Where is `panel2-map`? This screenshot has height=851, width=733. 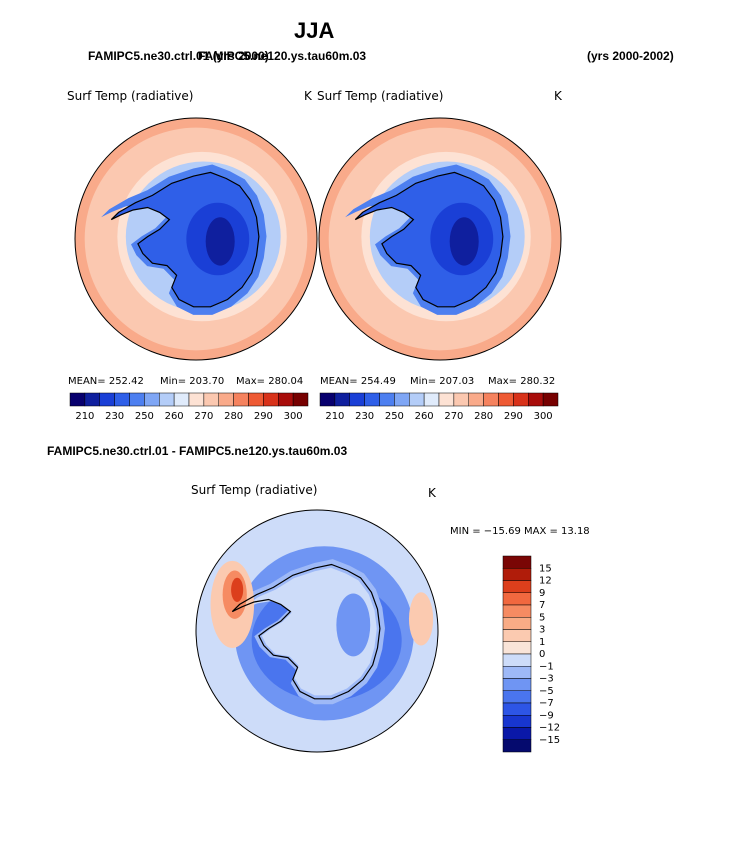 panel2-map is located at coordinates (440, 239).